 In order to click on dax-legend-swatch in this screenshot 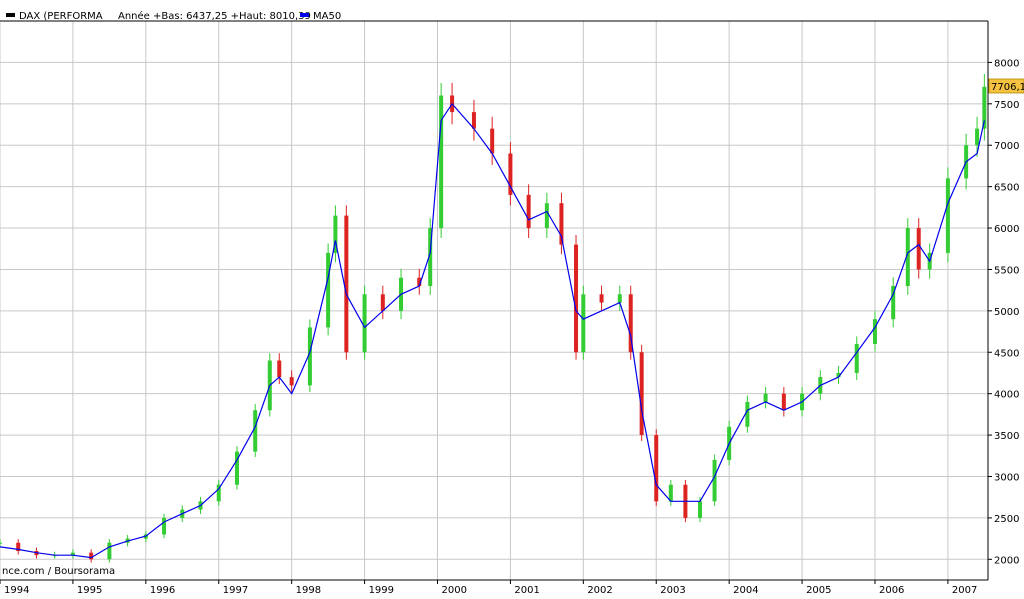, I will do `click(10, 15)`.